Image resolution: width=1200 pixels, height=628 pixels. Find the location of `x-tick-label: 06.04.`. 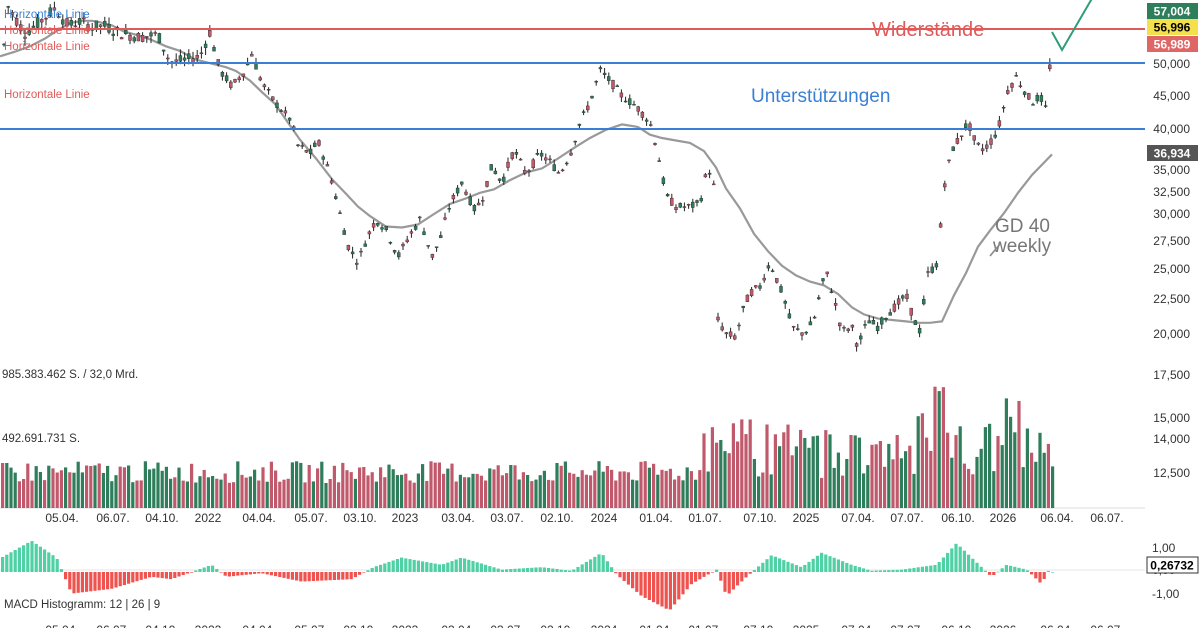

x-tick-label: 06.04. is located at coordinates (1056, 518).